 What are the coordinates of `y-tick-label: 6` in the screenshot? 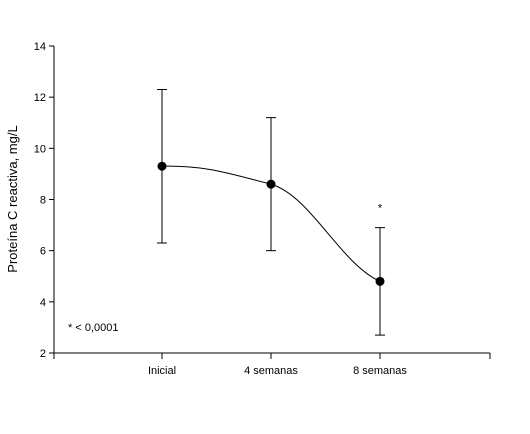 It's located at (43, 252).